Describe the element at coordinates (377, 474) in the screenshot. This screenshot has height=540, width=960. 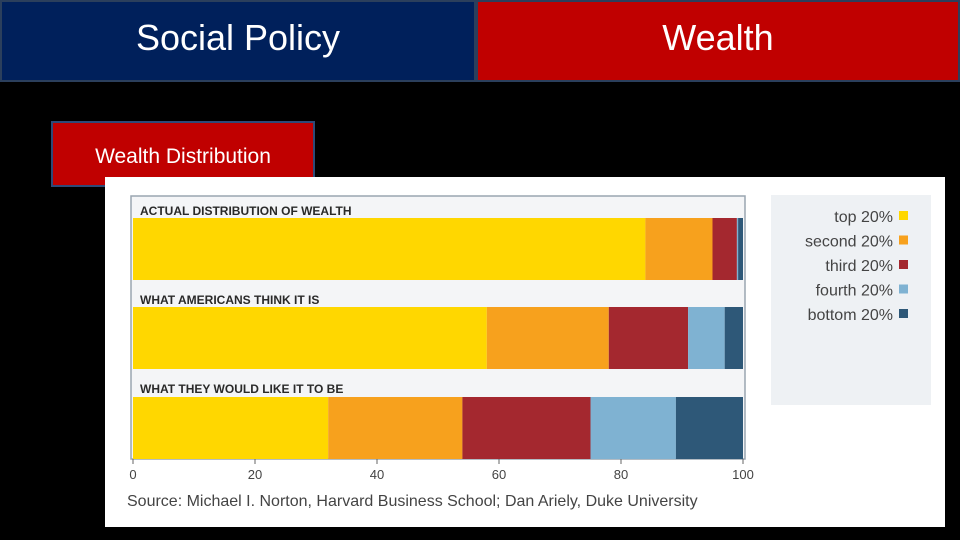
I see `x-tick-label: 40` at that location.